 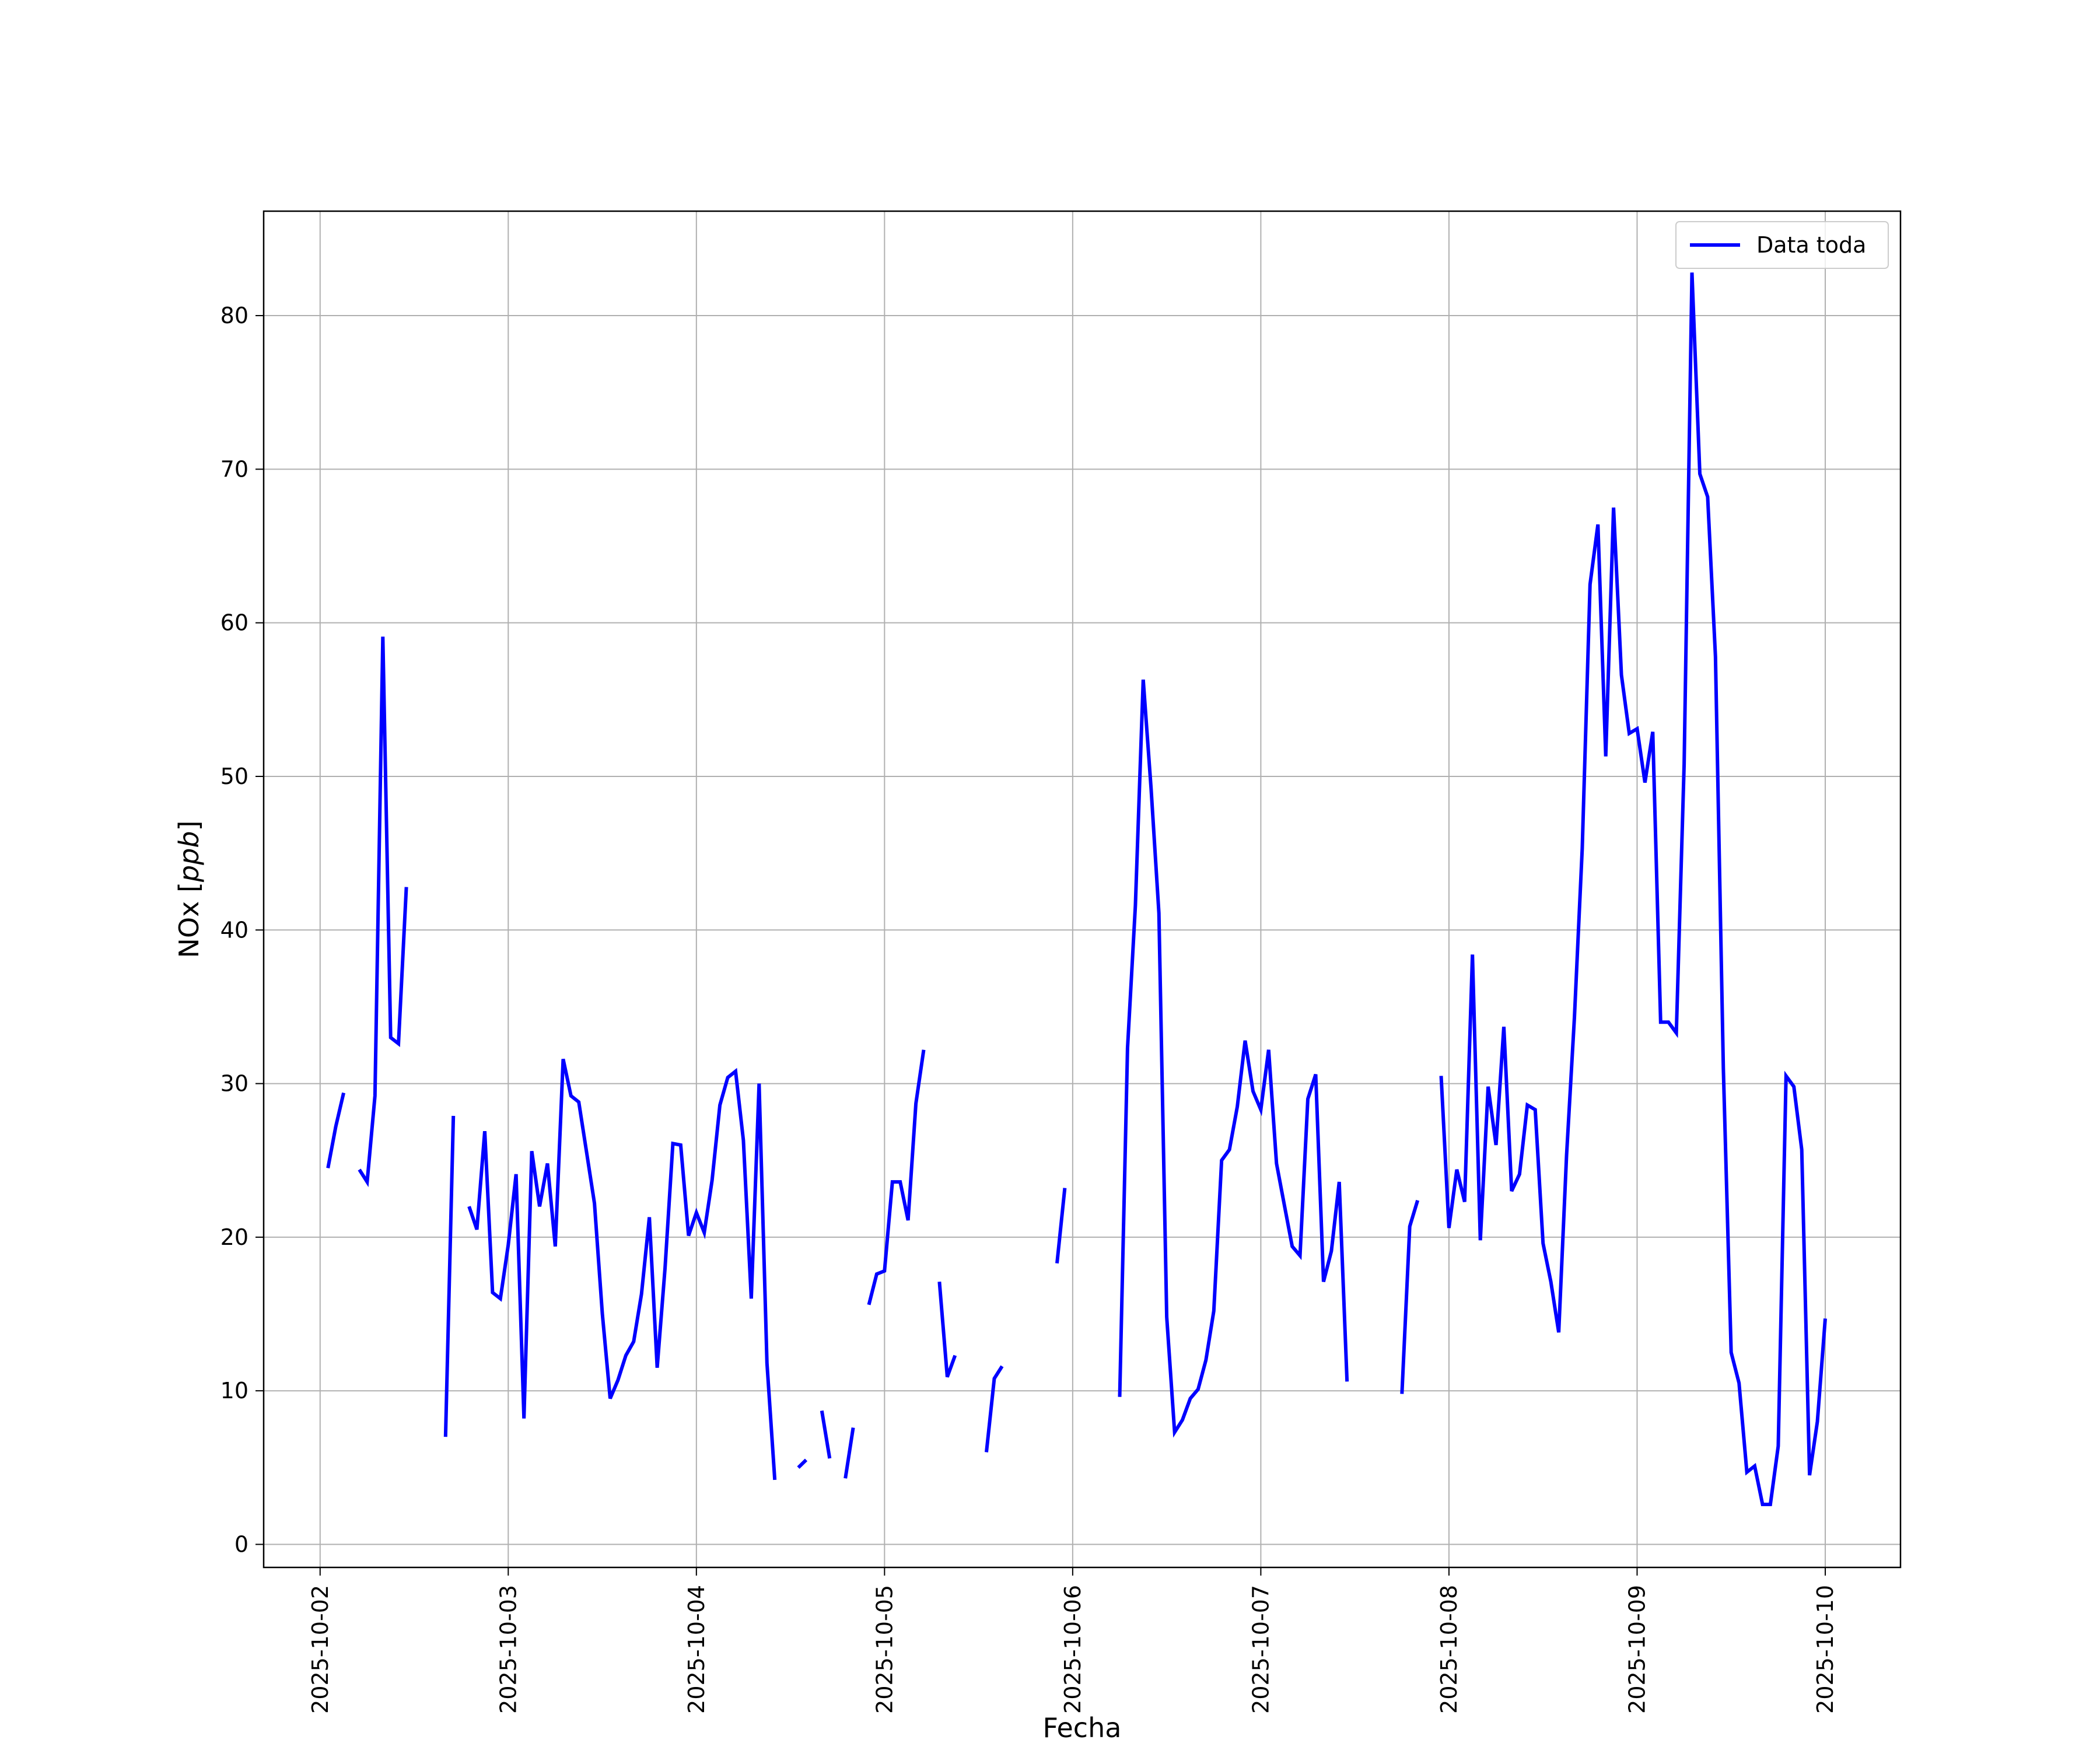 I want to click on y-axis-label-unit: ppb, so click(x=189, y=857).